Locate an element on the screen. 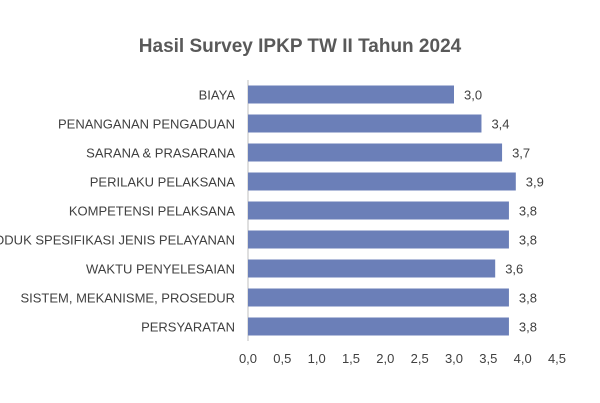 The image size is (600, 403). category-label: PERILAKU PELAKSANA is located at coordinates (163, 182).